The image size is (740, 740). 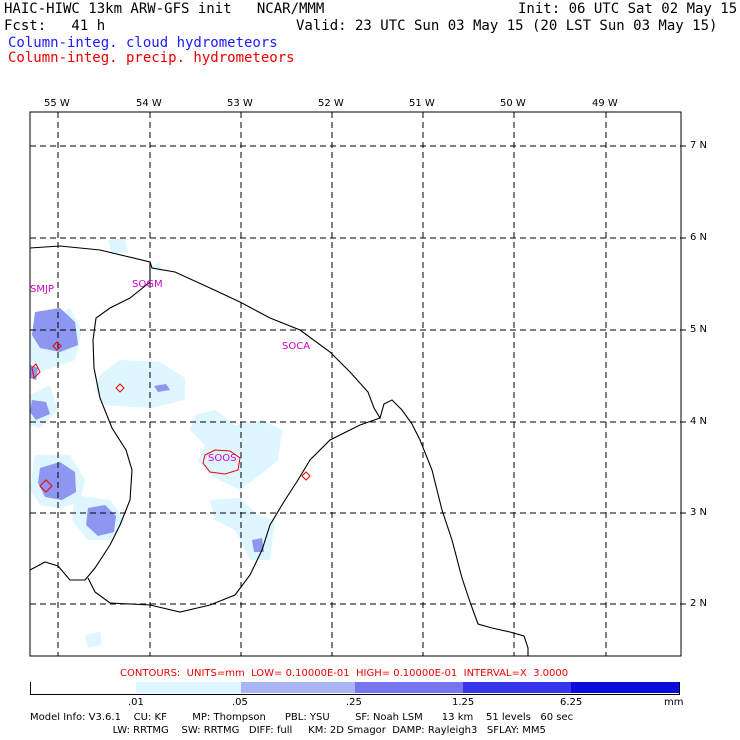 I want to click on precip-contour-soos, so click(x=221, y=462).